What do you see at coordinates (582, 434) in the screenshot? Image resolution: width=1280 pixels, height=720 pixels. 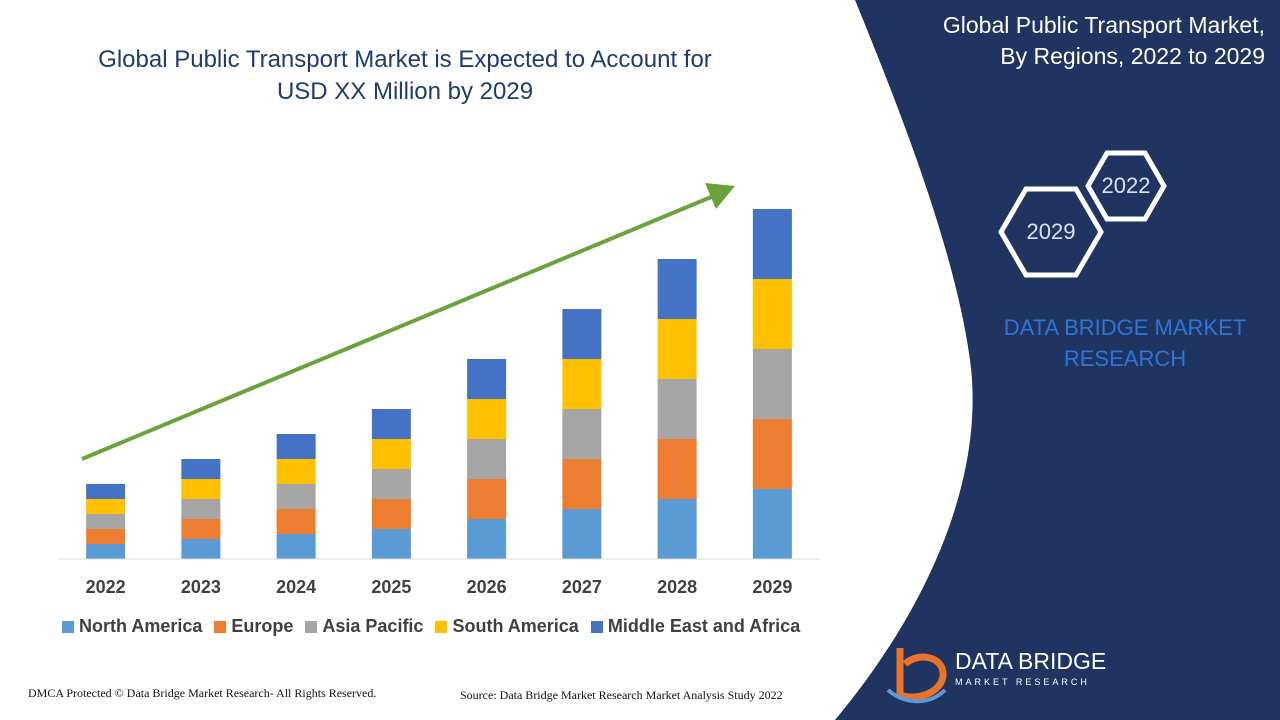 I see `bar-2027-asia-pacific` at bounding box center [582, 434].